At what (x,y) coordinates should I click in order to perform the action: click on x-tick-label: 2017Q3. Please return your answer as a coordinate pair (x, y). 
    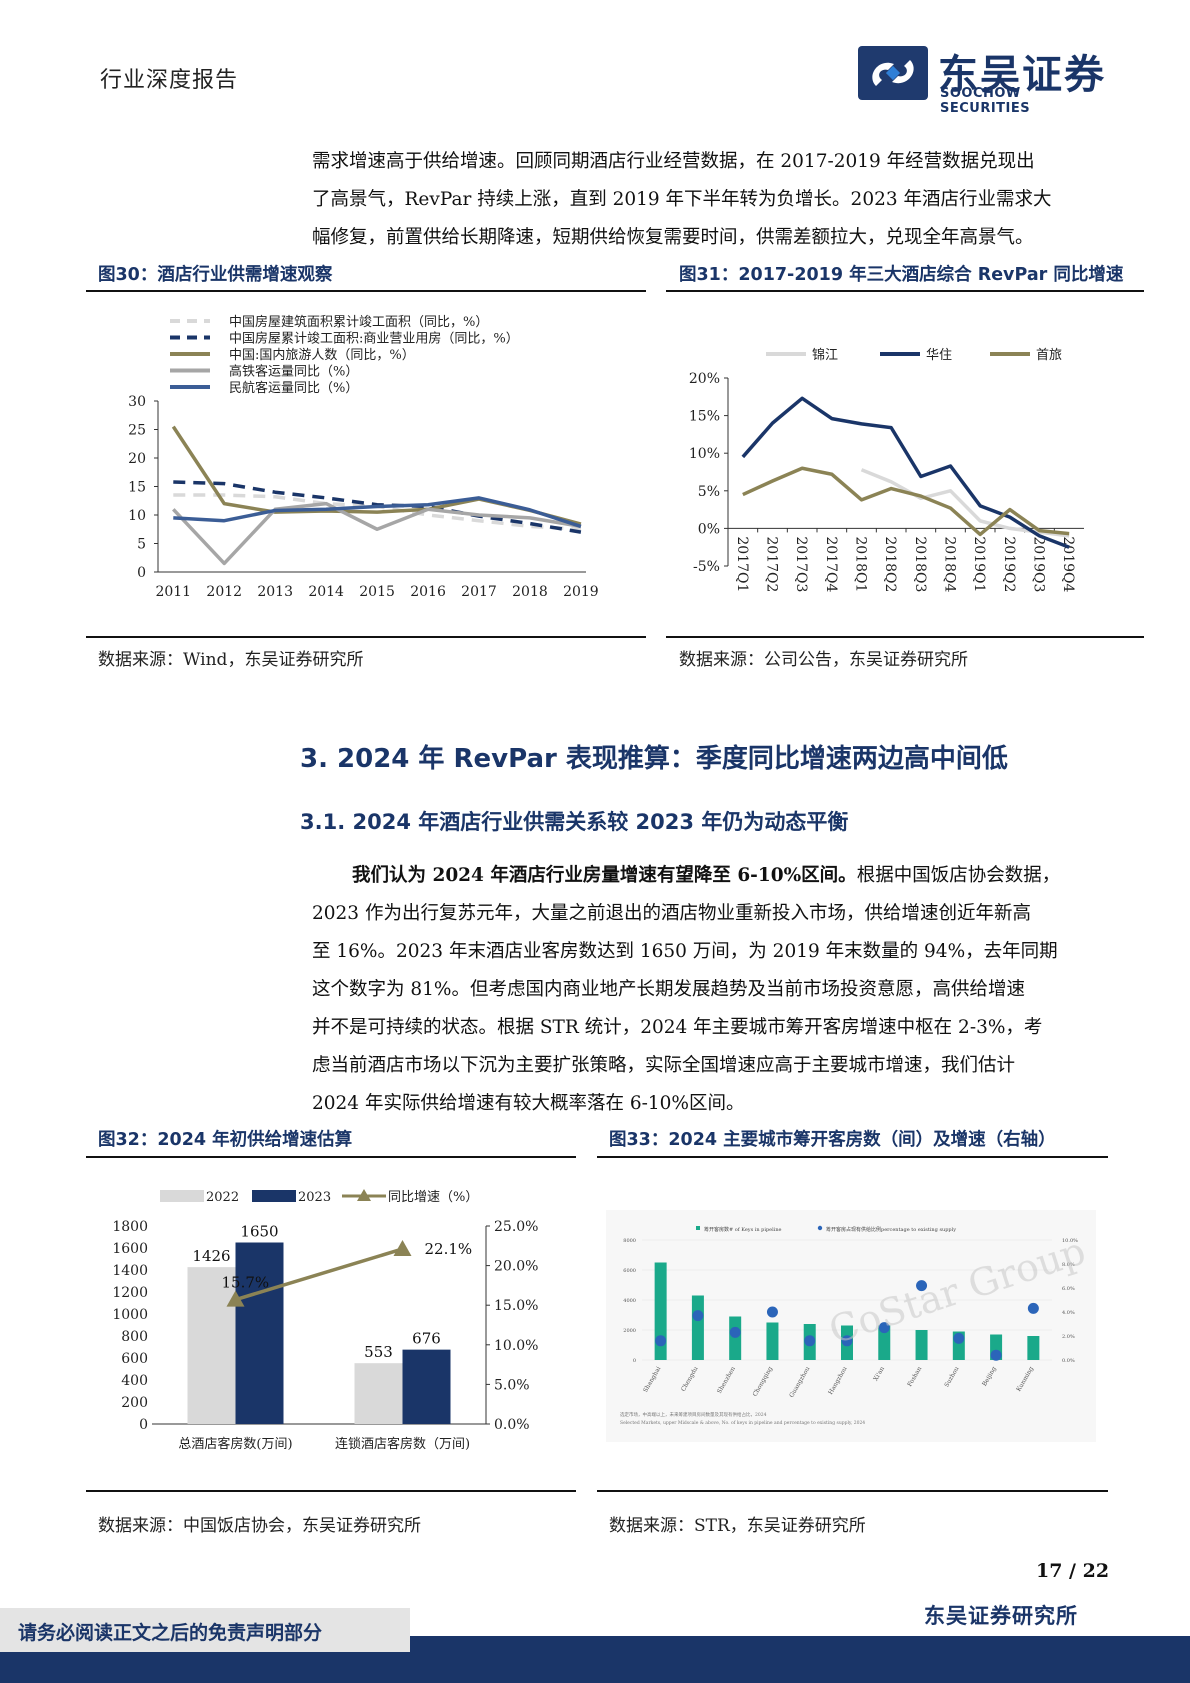
    Looking at the image, I should click on (801, 564).